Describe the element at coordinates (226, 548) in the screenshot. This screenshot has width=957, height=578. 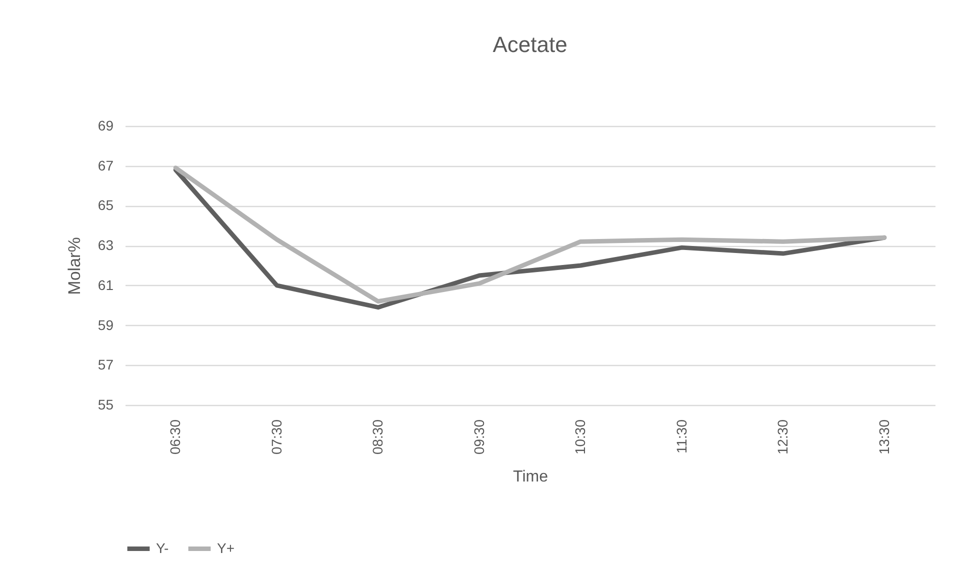
I see `legend-label: Y+` at that location.